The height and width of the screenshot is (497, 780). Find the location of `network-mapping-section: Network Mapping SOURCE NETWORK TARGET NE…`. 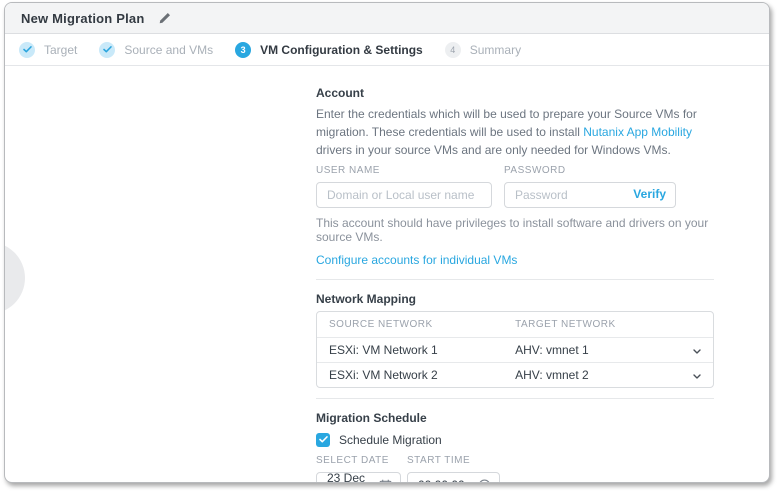

network-mapping-section: Network Mapping SOURCE NETWORK TARGET NE… is located at coordinates (515, 340).